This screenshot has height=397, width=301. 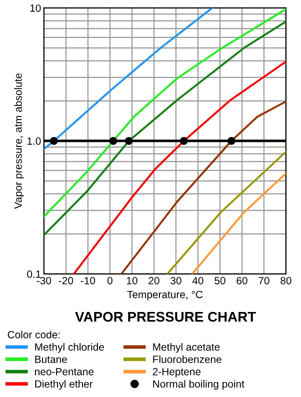 I want to click on x-tick-label: -10, so click(x=88, y=280).